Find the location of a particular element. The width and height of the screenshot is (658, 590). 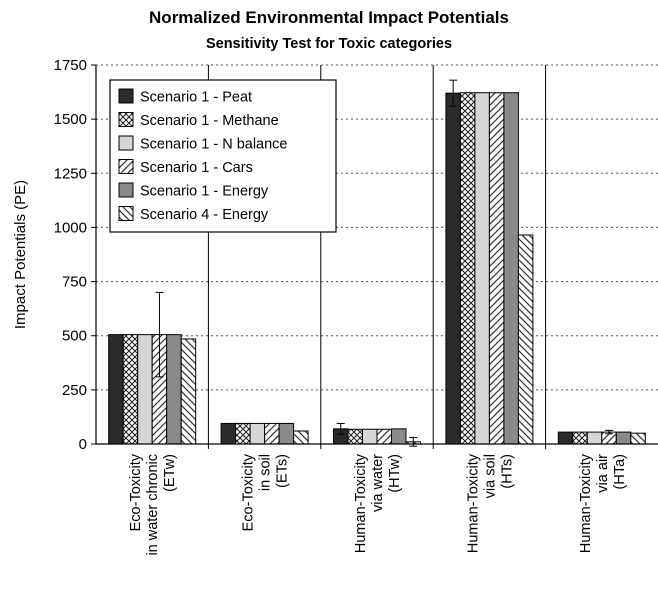

y-axis-label: Impact Potentials (PE) is located at coordinates (20, 254).